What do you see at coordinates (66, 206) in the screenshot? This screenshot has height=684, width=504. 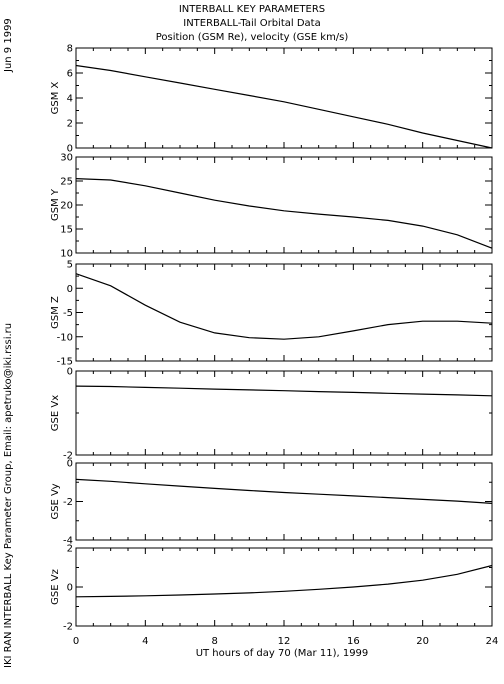 I see `y-tick-label: 20` at bounding box center [66, 206].